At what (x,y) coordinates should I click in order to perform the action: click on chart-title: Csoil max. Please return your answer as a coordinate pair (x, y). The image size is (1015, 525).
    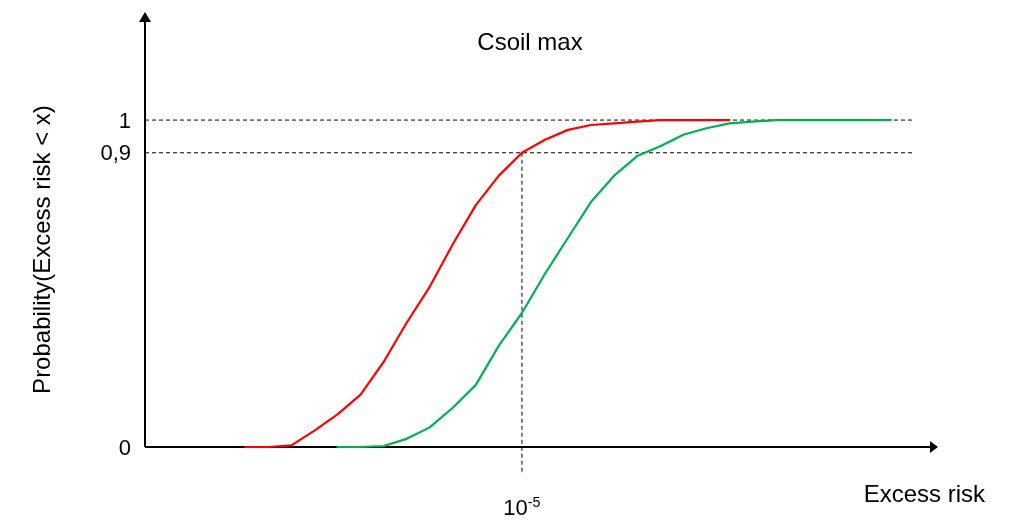
    Looking at the image, I should click on (530, 41).